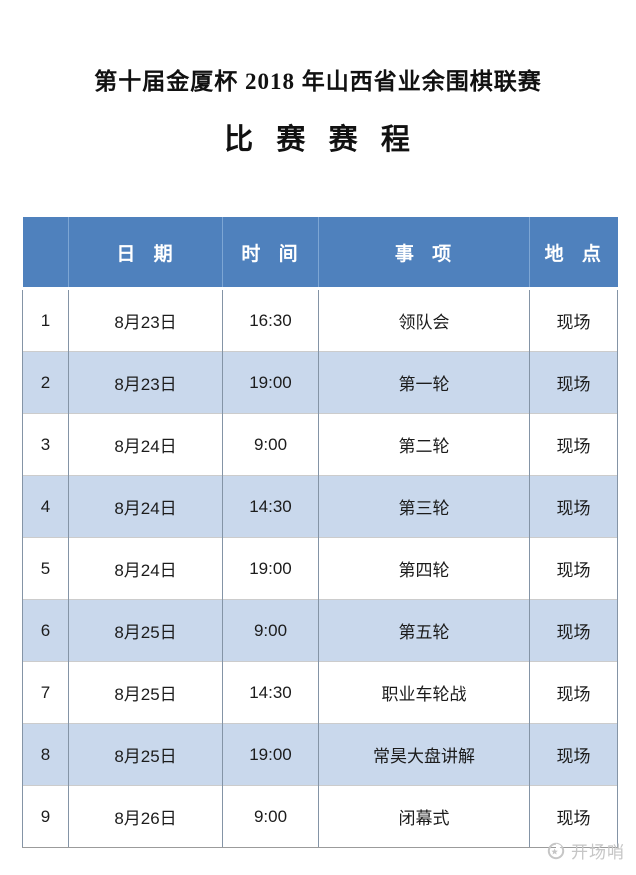  I want to click on table-row: 3 8月24日 9:00 第二轮 现场, so click(320, 444).